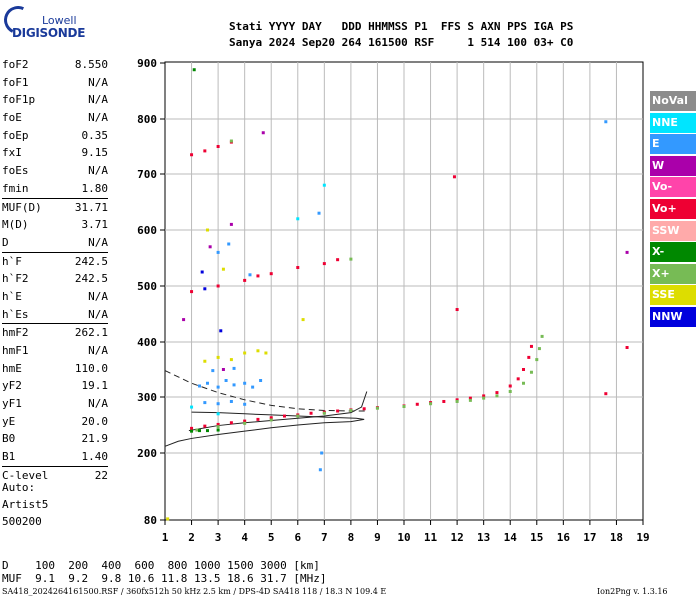 The image size is (700, 600). Describe the element at coordinates (15, 279) in the screenshot. I see `param-name: h`F2` at that location.